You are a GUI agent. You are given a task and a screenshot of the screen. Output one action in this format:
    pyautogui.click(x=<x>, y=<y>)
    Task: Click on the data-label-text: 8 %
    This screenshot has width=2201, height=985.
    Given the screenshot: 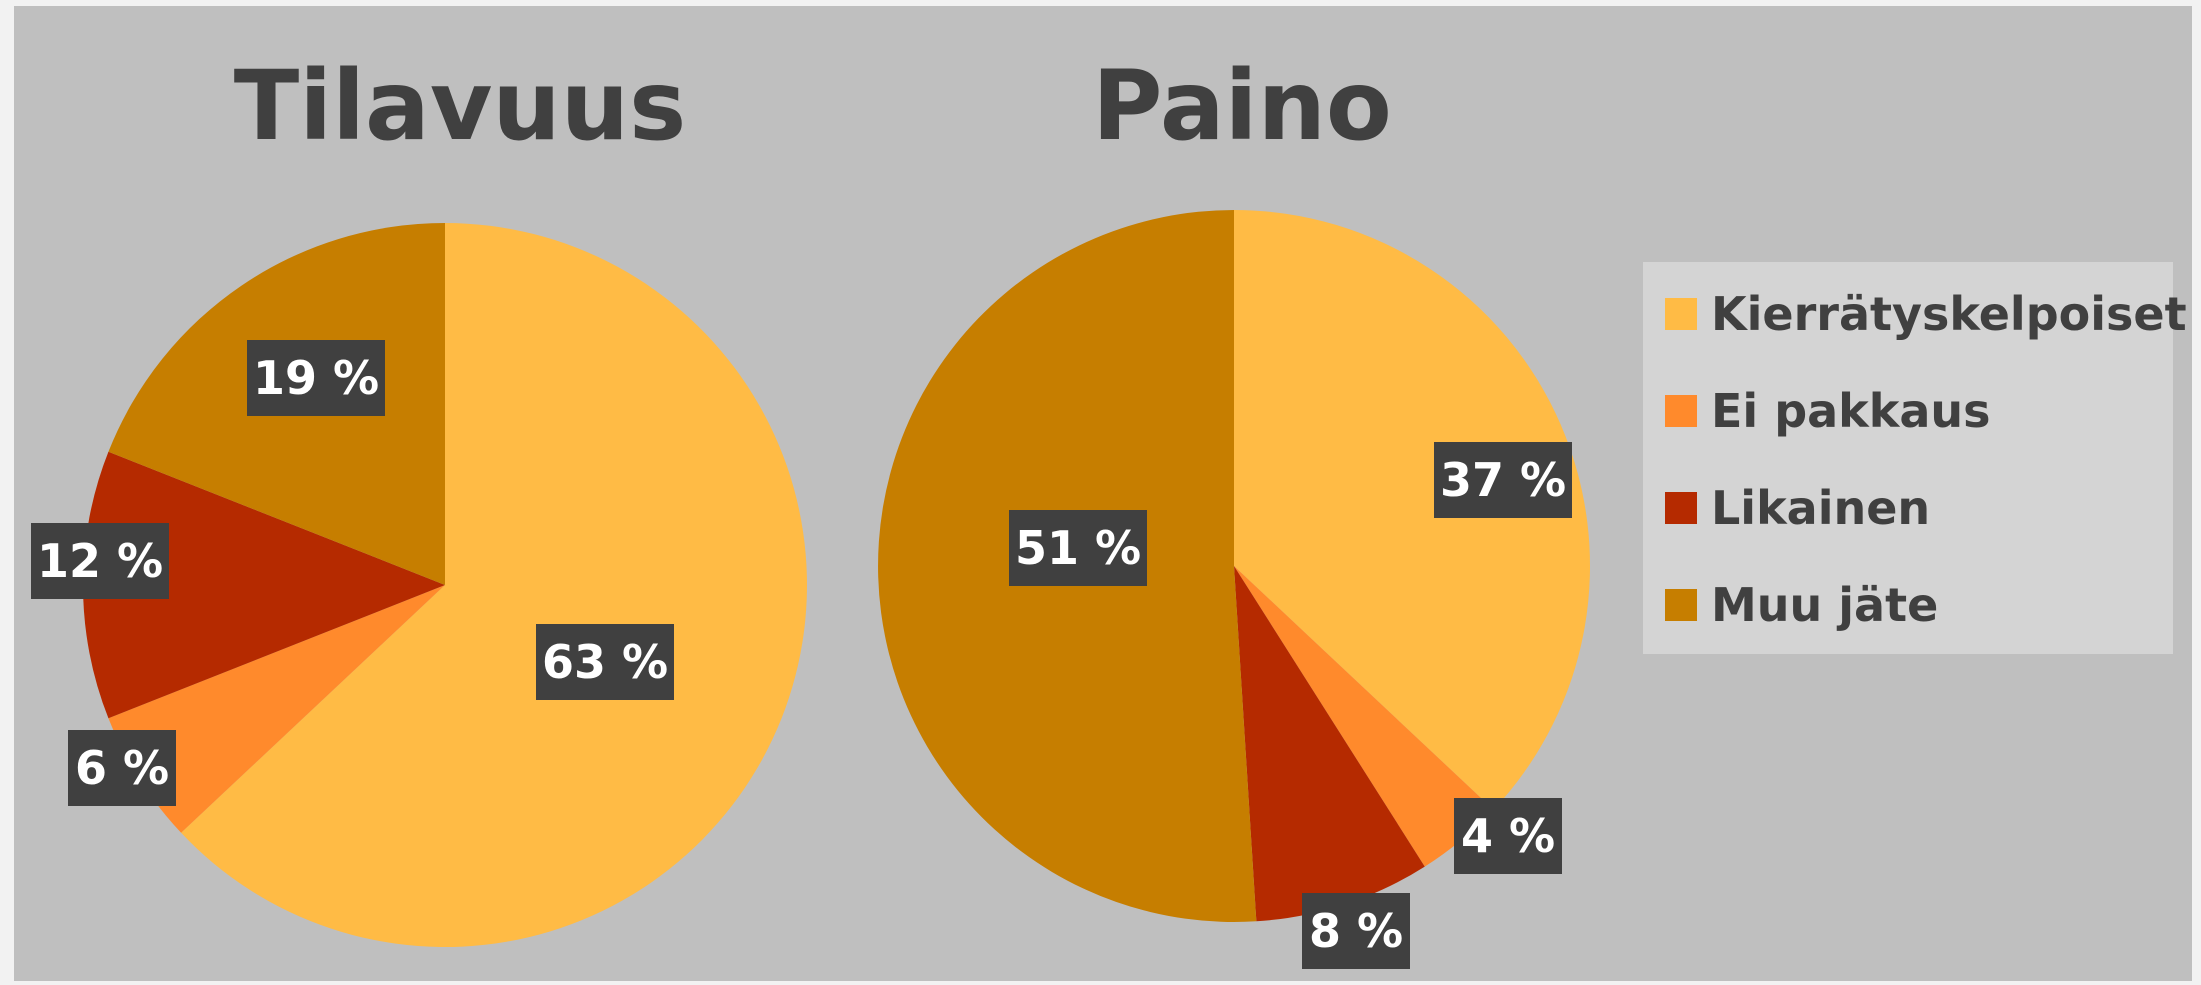 What is the action you would take?
    pyautogui.click(x=1356, y=931)
    